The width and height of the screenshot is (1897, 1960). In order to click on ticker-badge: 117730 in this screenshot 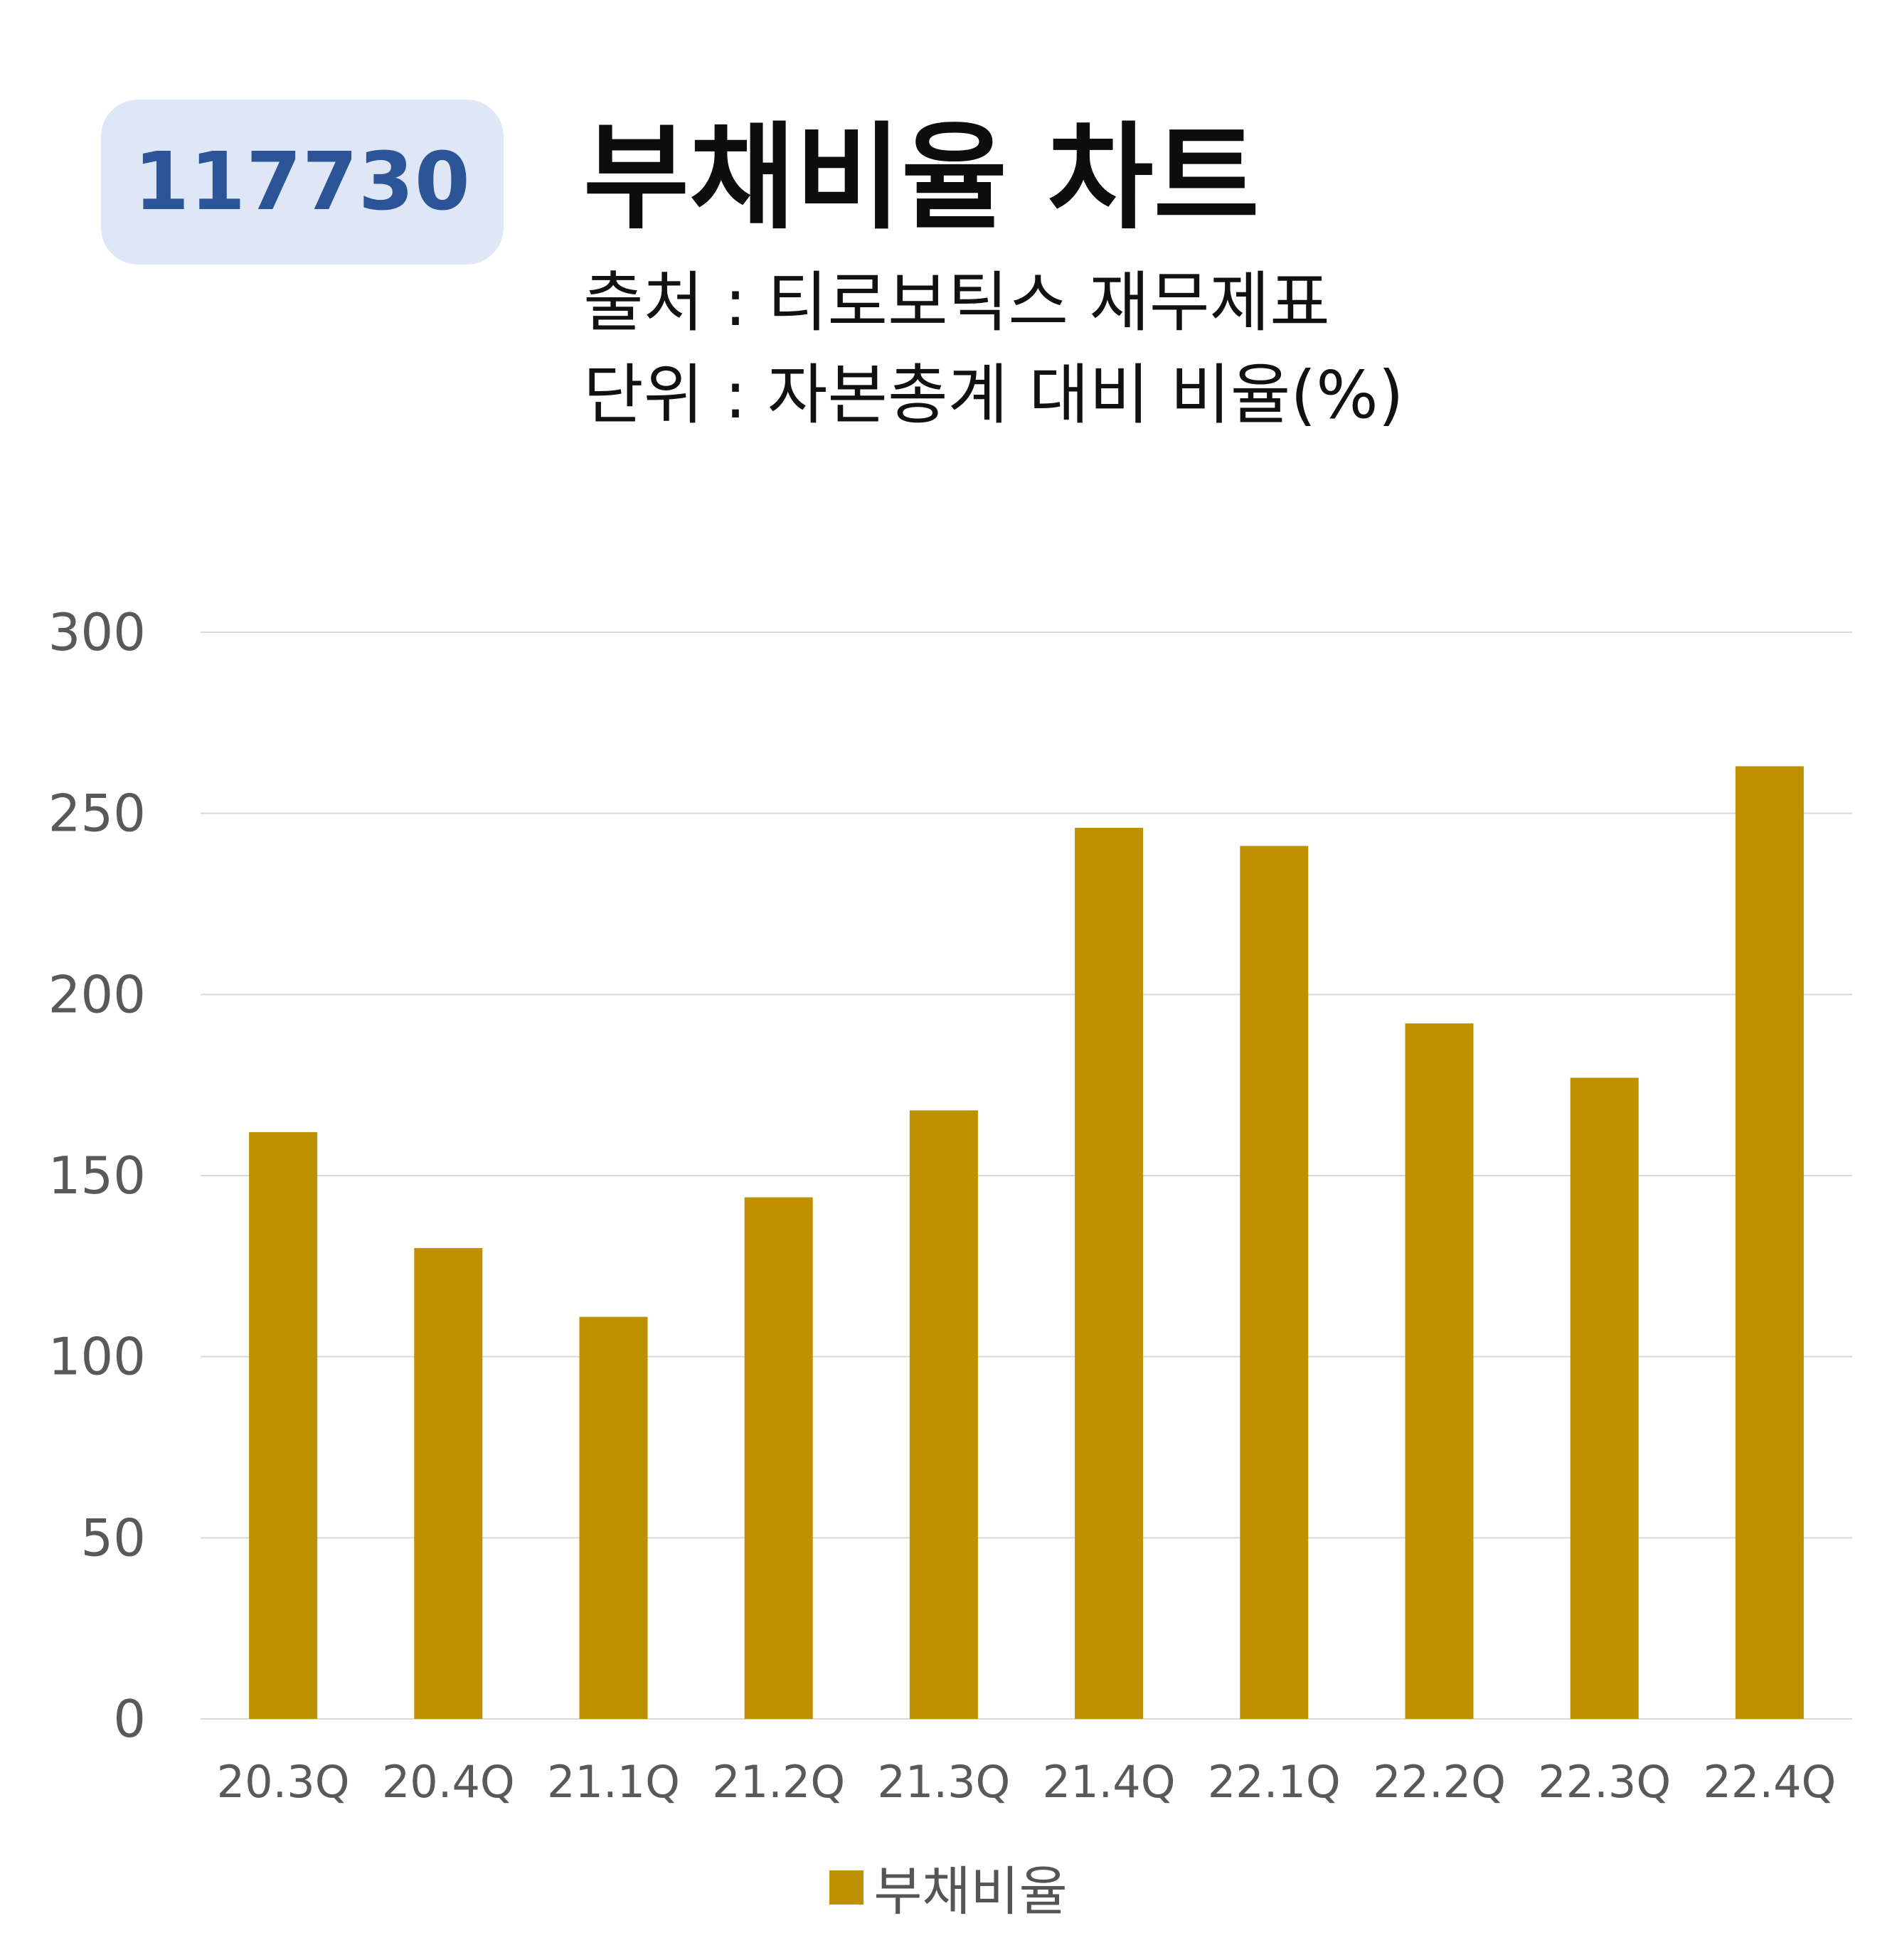, I will do `click(302, 182)`.